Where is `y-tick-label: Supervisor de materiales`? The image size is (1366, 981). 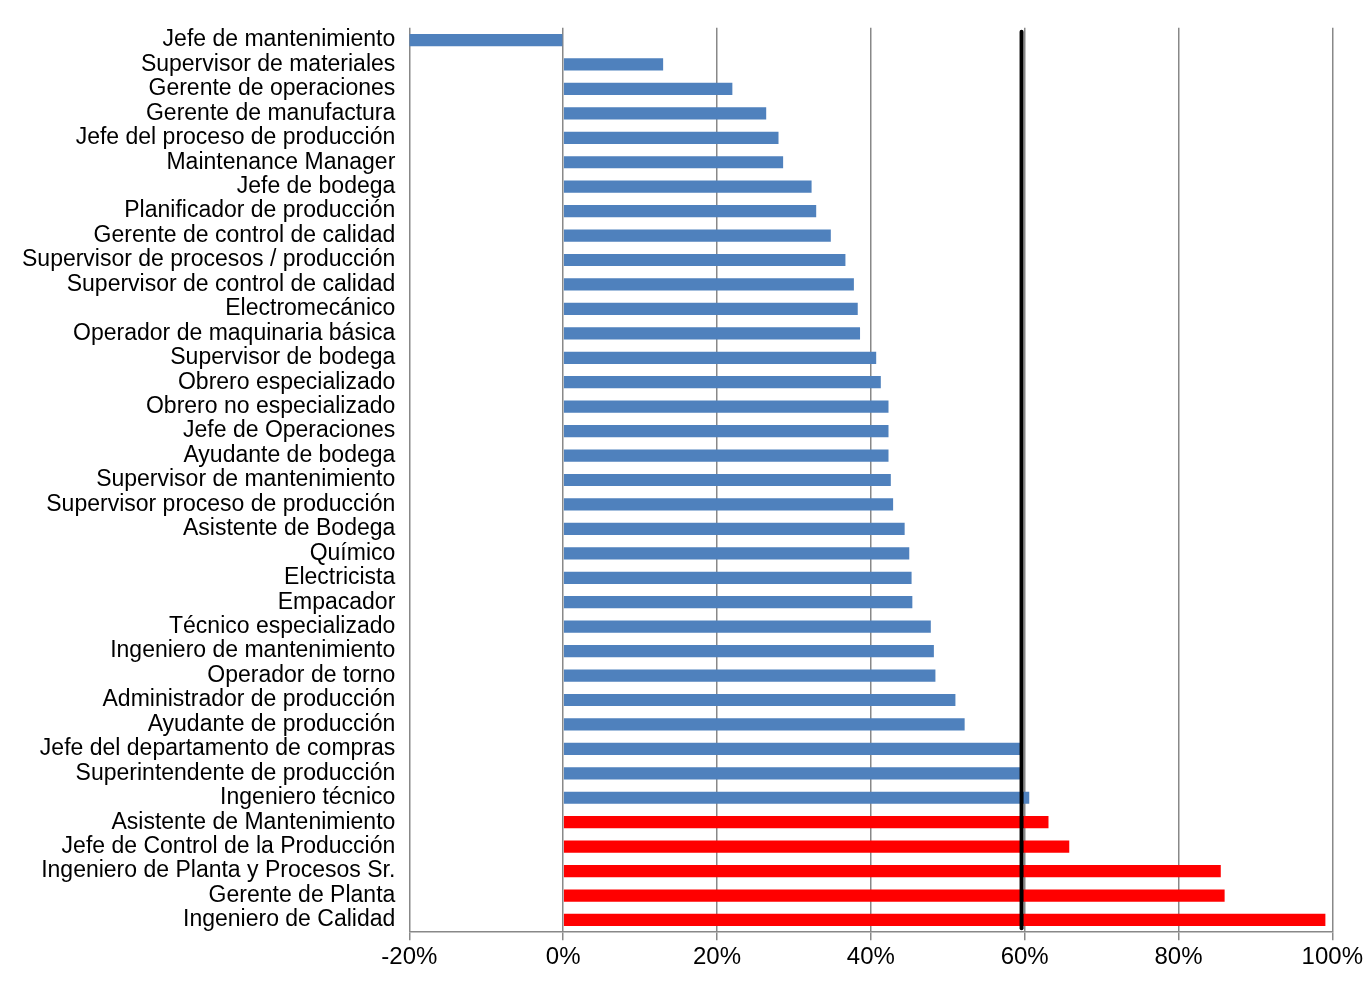
y-tick-label: Supervisor de materiales is located at coordinates (268, 62).